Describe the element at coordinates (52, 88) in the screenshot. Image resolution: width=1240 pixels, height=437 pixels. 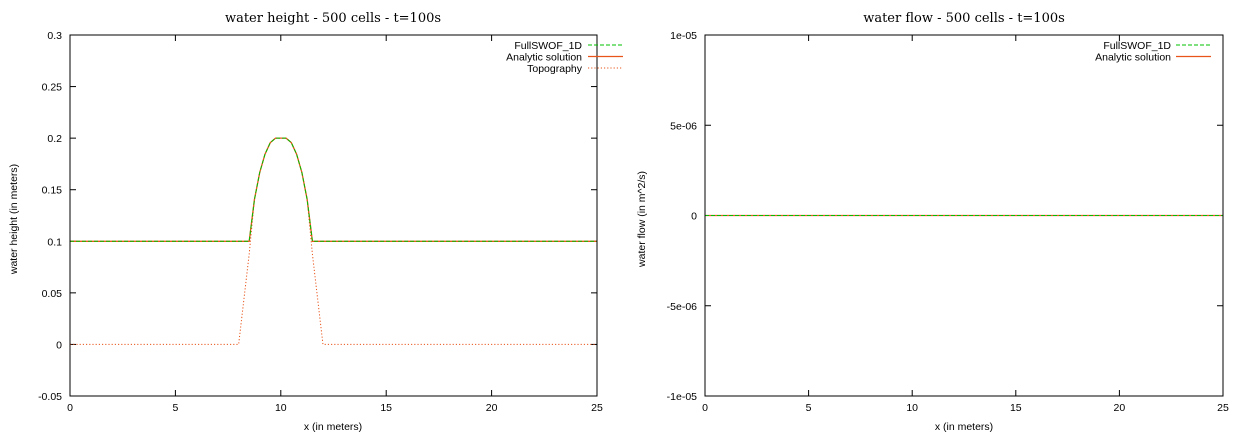
I see `y-tick-label: 0.25` at that location.